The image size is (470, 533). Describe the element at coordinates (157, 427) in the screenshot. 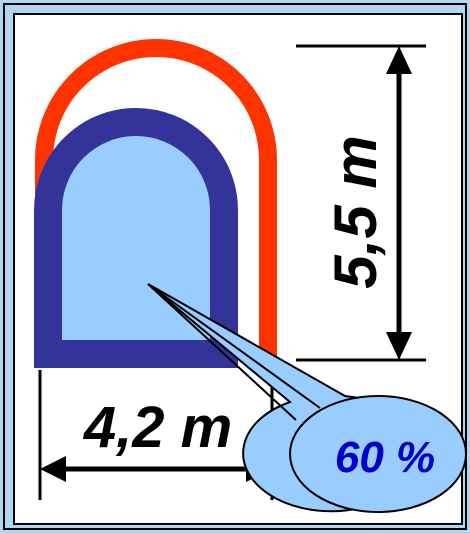

I see `width-label: 4,2 m` at that location.